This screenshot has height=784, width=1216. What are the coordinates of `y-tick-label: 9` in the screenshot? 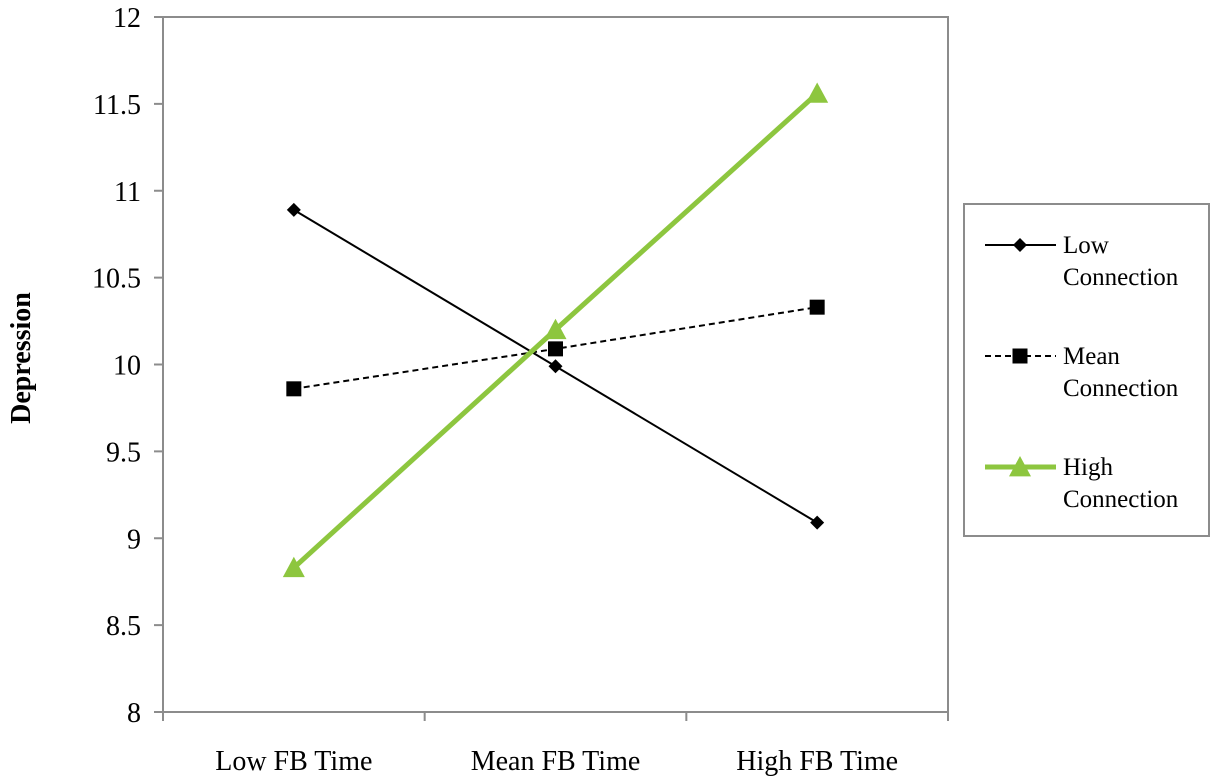 It's located at (134, 539).